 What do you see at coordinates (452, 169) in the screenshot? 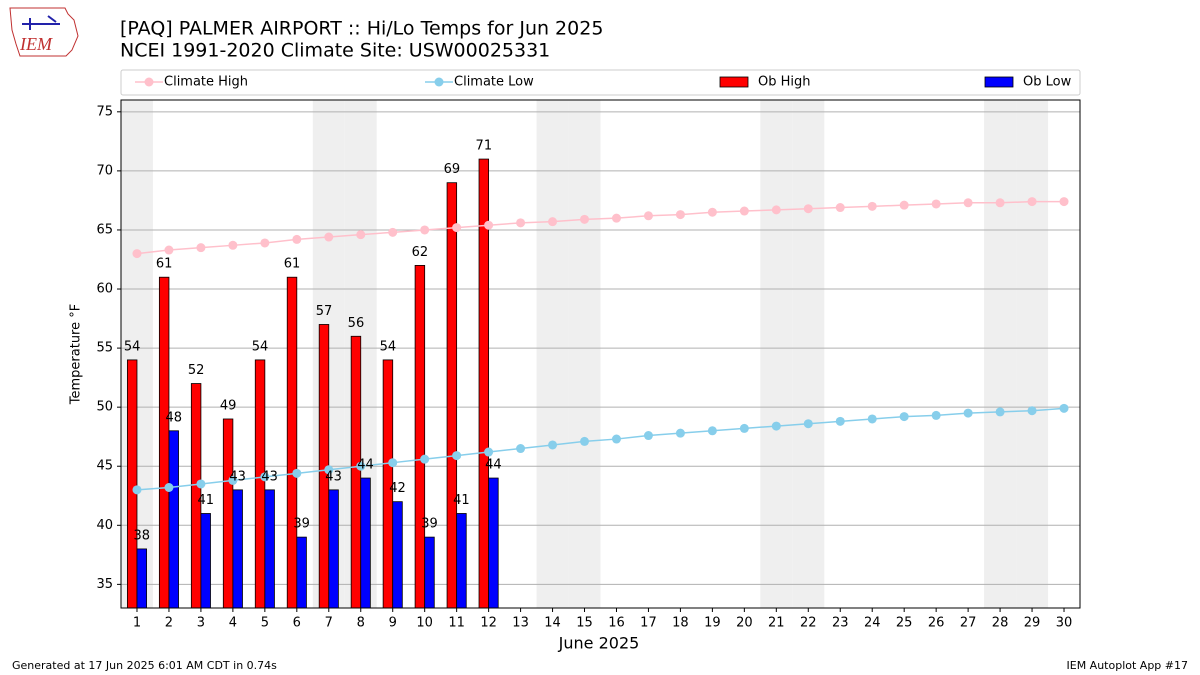
I see `data-label: 69` at bounding box center [452, 169].